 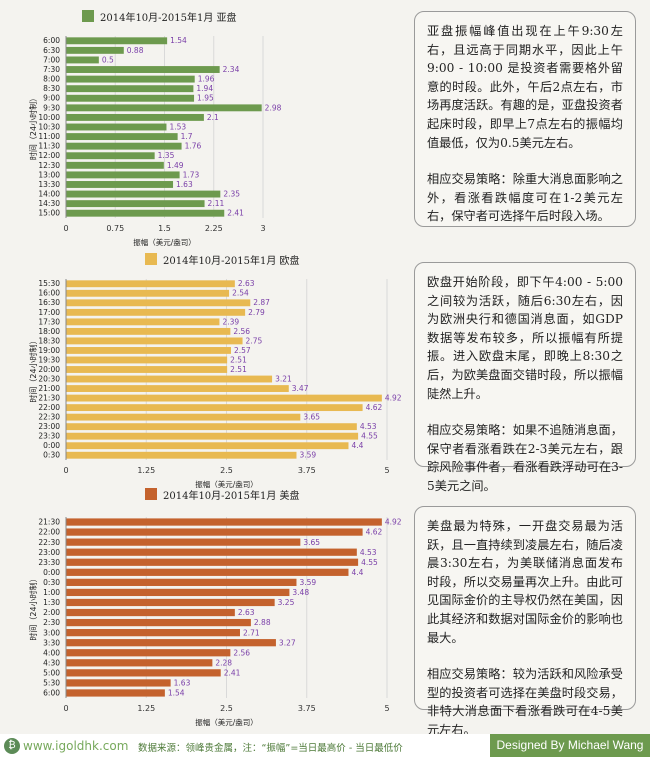 What do you see at coordinates (191, 174) in the screenshot?
I see `data-label: 1.73` at bounding box center [191, 174].